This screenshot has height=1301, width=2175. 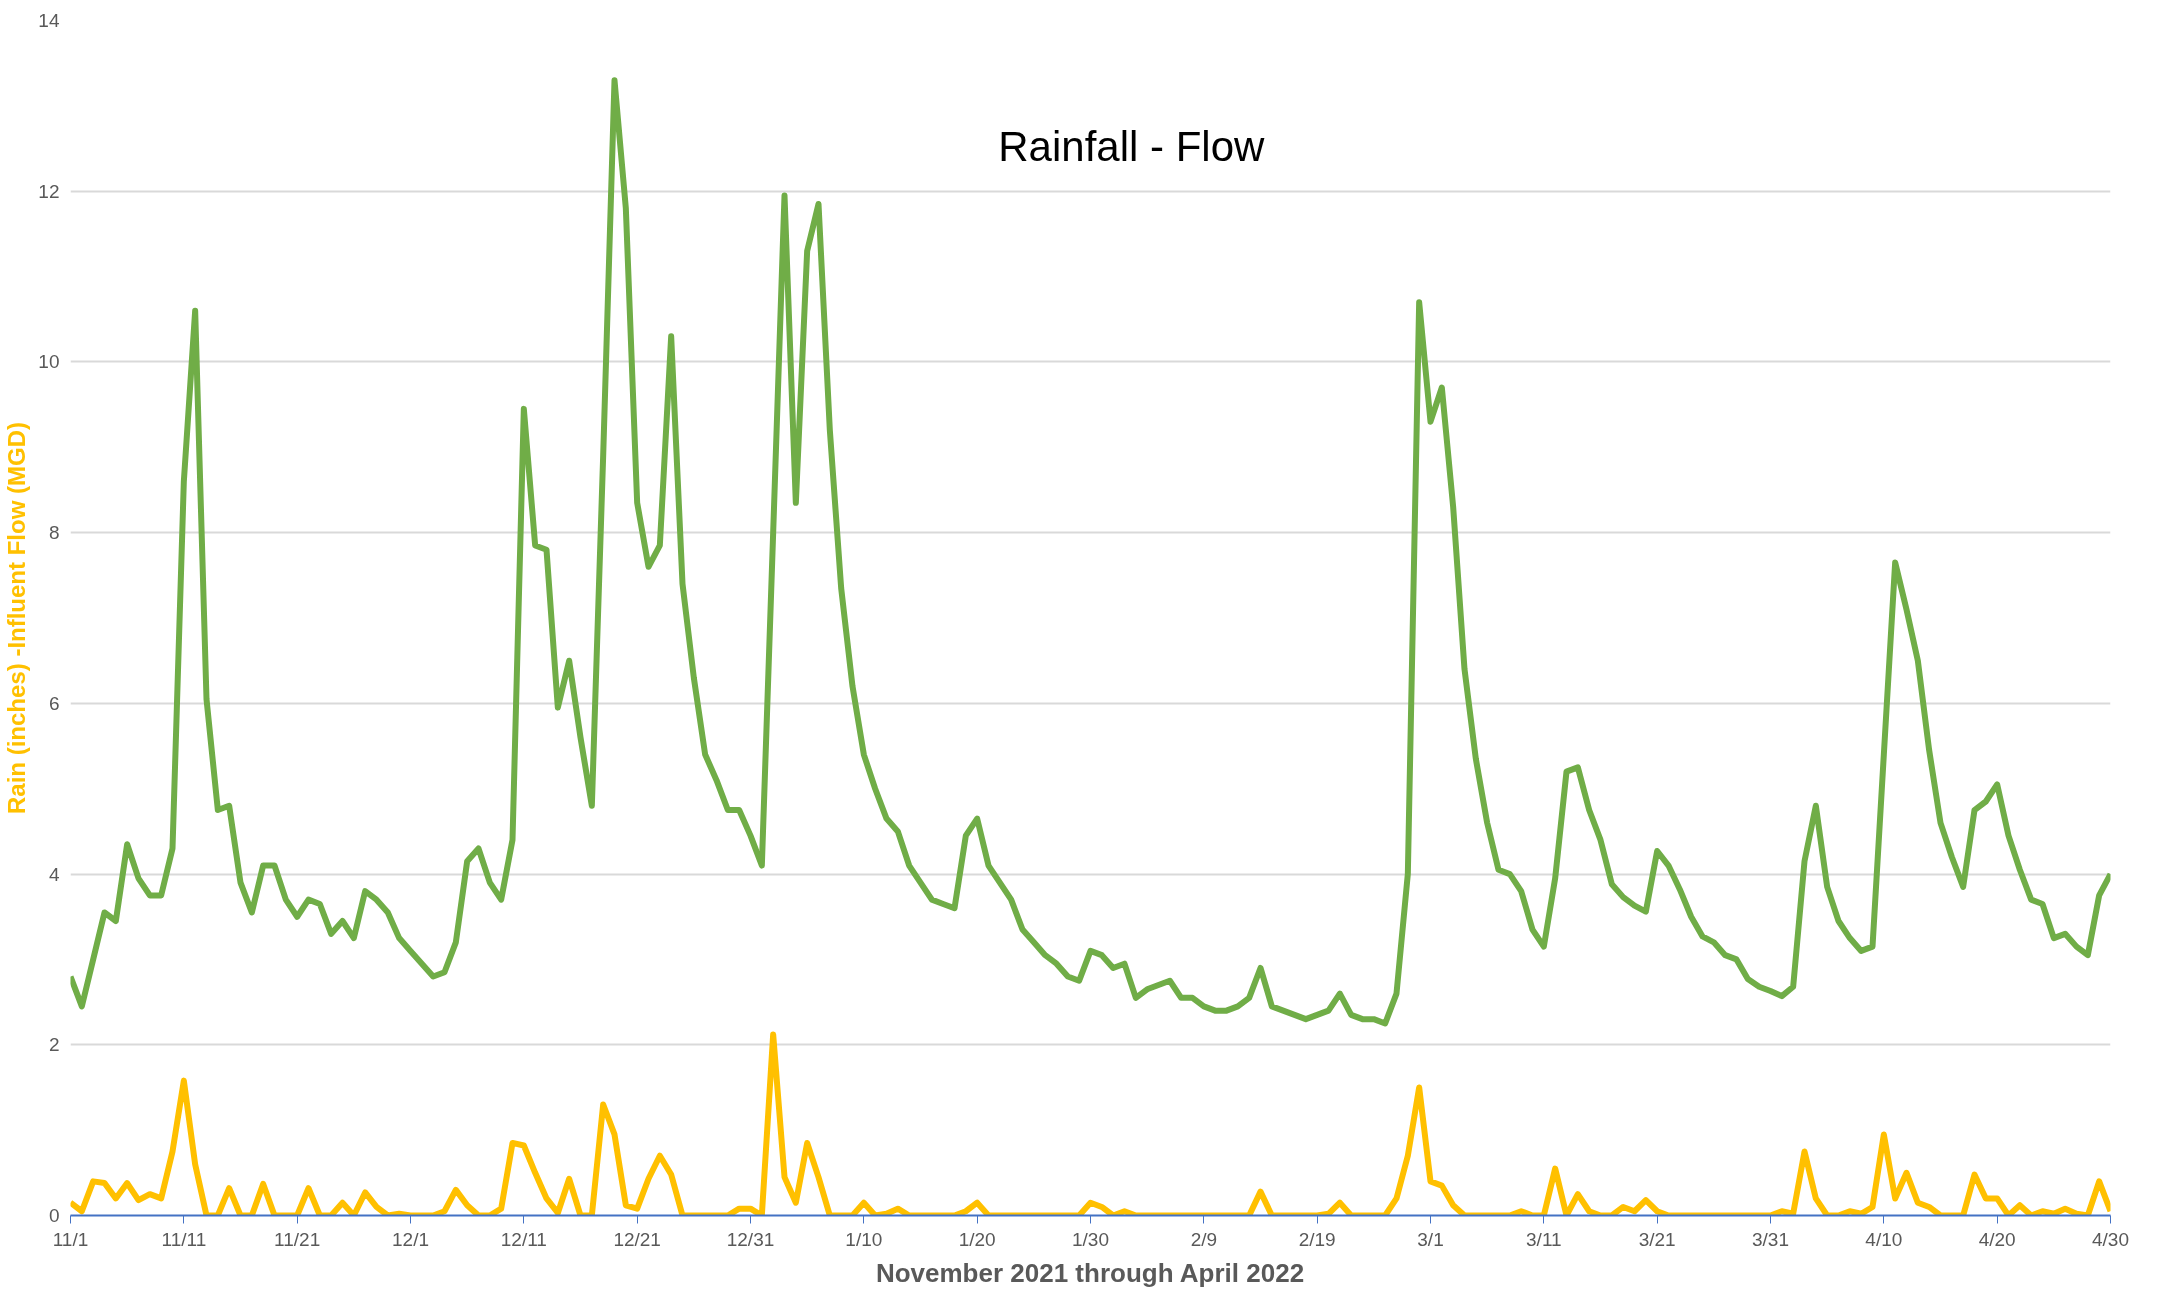 I want to click on x-tick-label: 2/19, so click(x=1317, y=1239).